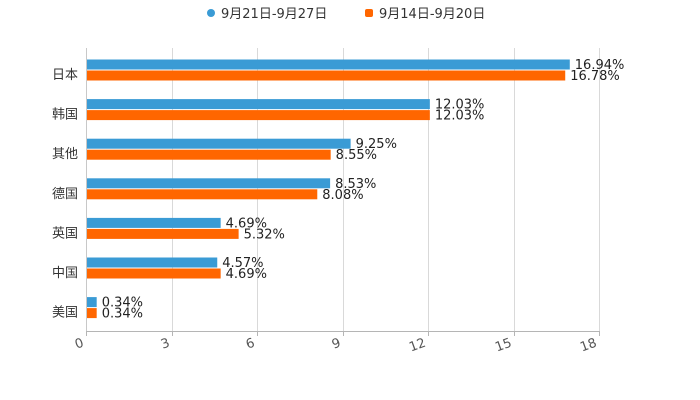  Describe the element at coordinates (65, 313) in the screenshot. I see `category-label: 美国` at that location.